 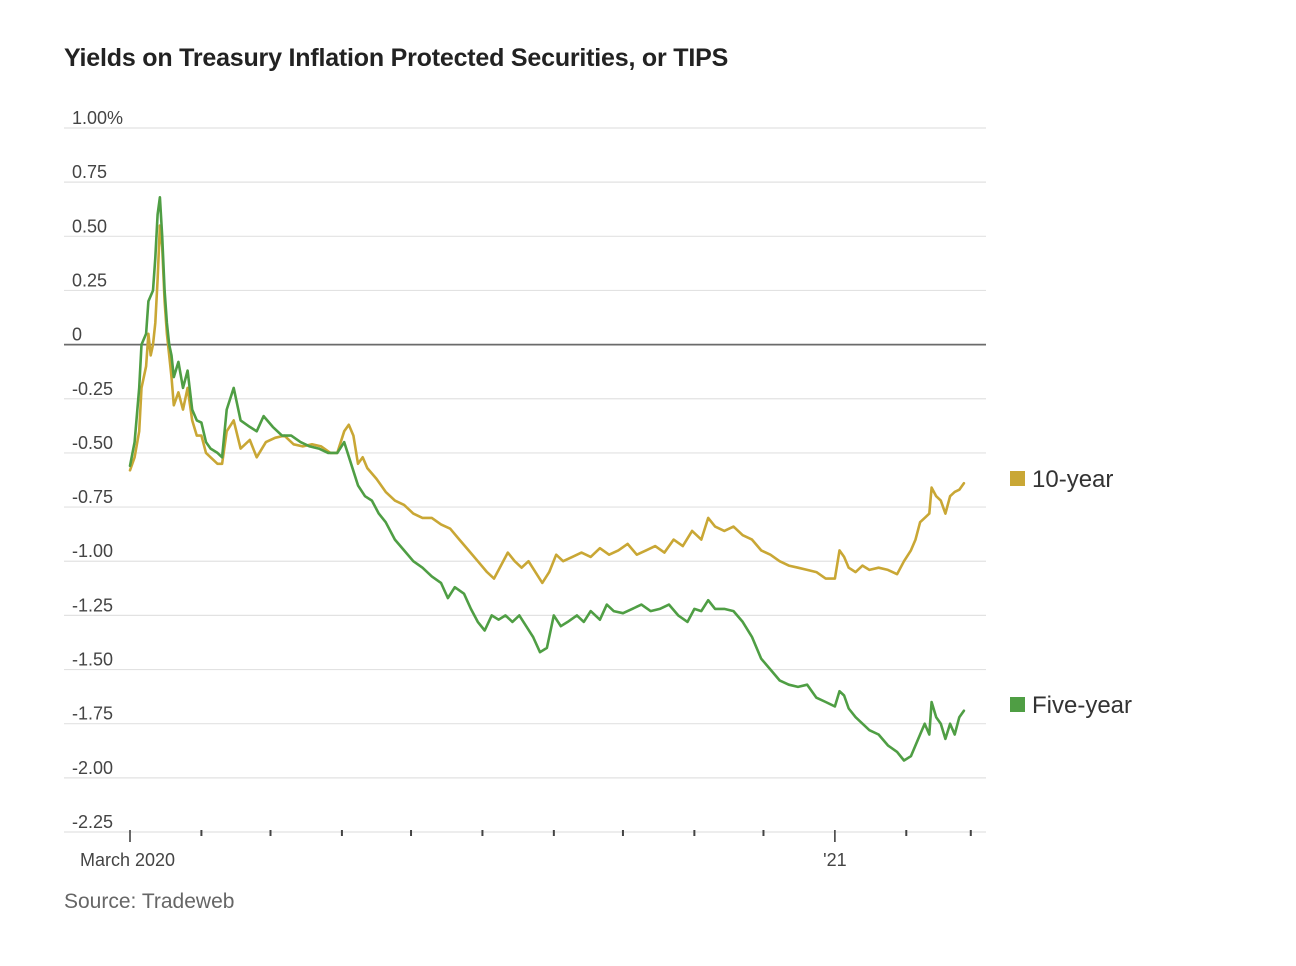 What do you see at coordinates (89, 280) in the screenshot?
I see `y-tick-label: 0.25` at bounding box center [89, 280].